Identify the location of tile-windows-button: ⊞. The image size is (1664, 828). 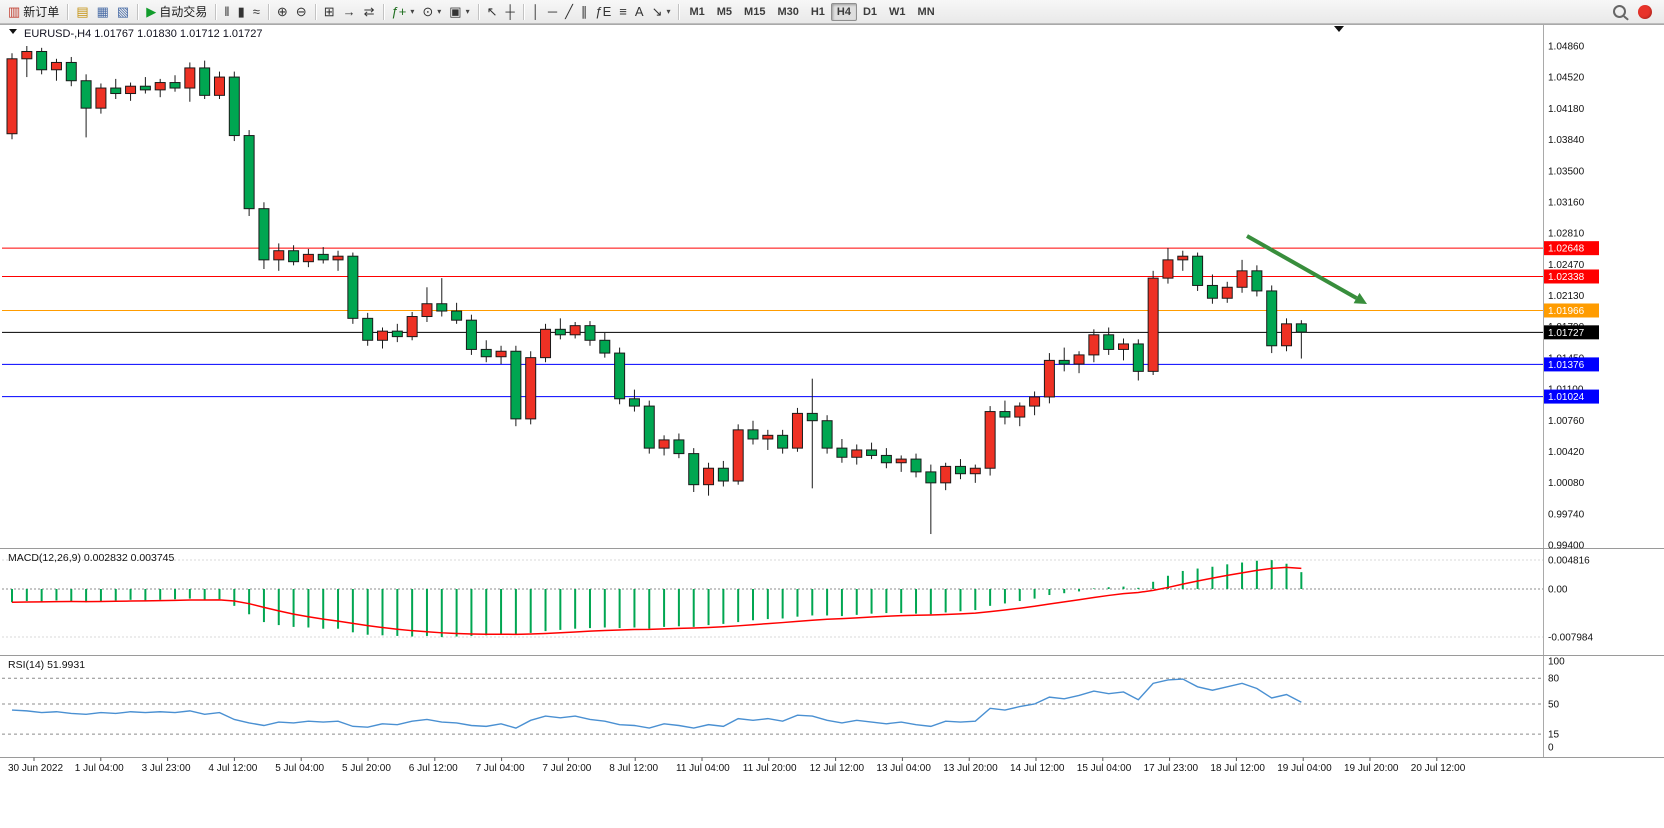
(329, 12).